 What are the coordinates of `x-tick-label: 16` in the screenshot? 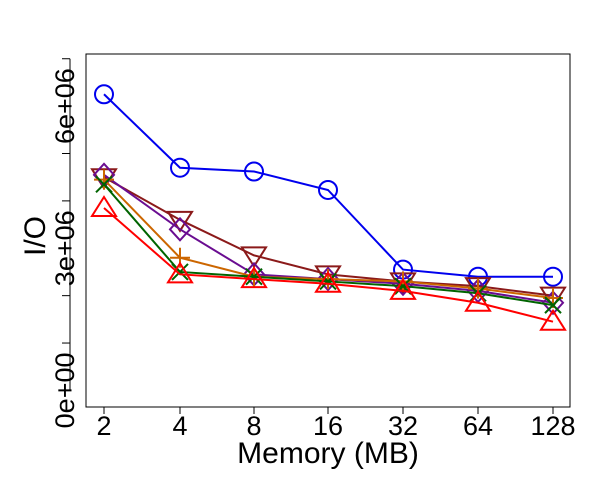 It's located at (328, 426).